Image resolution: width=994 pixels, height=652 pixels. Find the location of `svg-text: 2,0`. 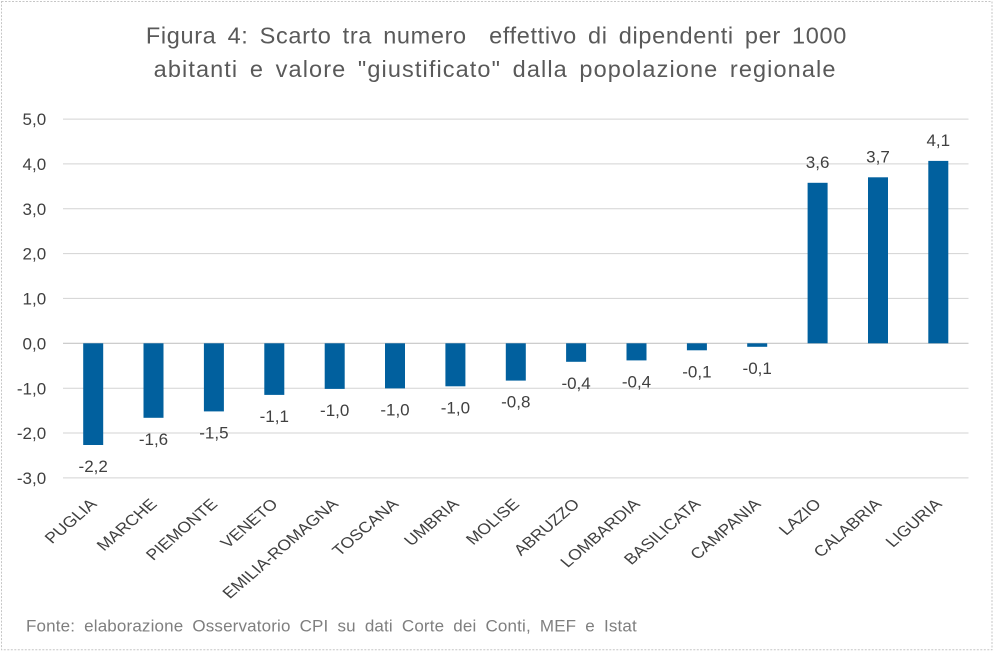

svg-text: 2,0 is located at coordinates (35, 254).